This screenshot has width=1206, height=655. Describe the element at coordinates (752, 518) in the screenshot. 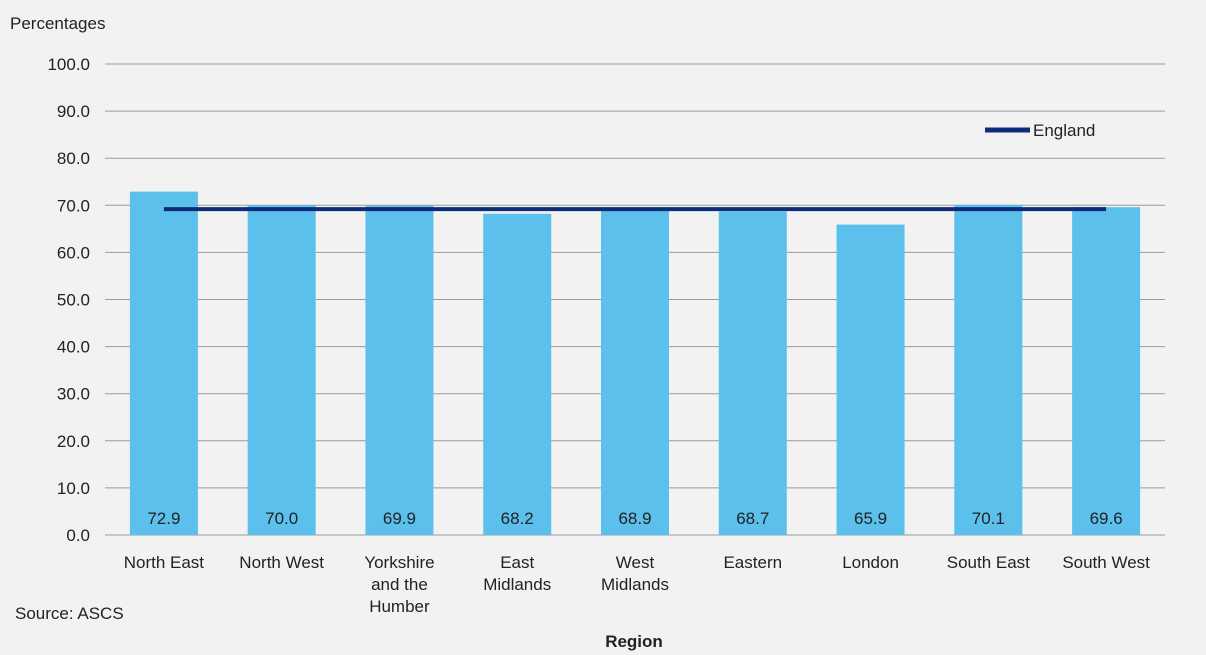

I see `bar-value-label: 68.7` at that location.